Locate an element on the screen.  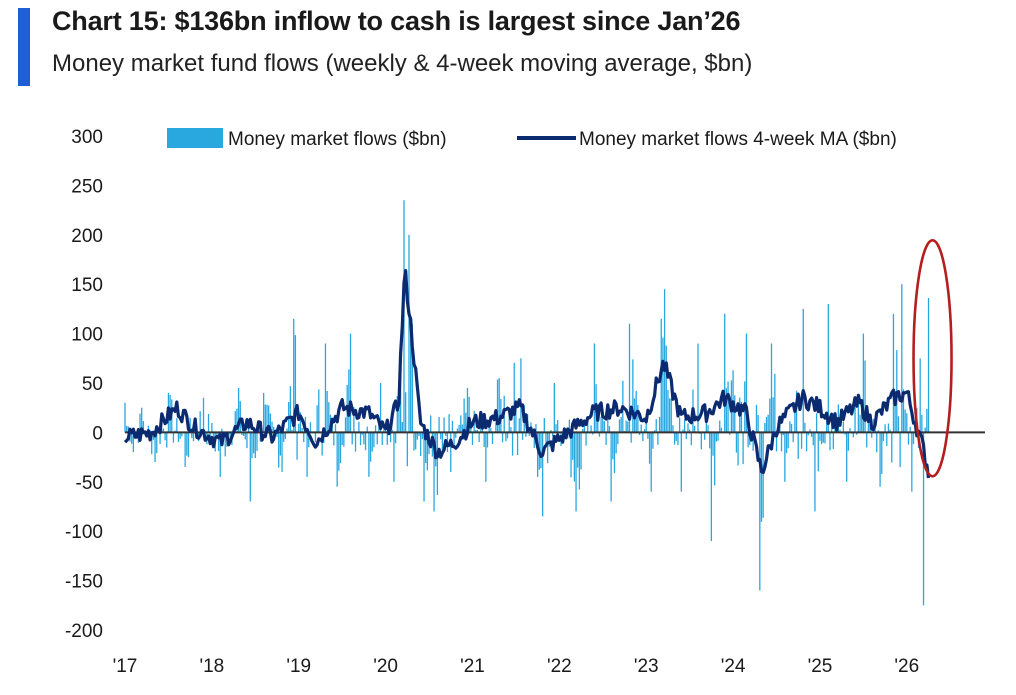
y-tick-label: -150 is located at coordinates (84, 582).